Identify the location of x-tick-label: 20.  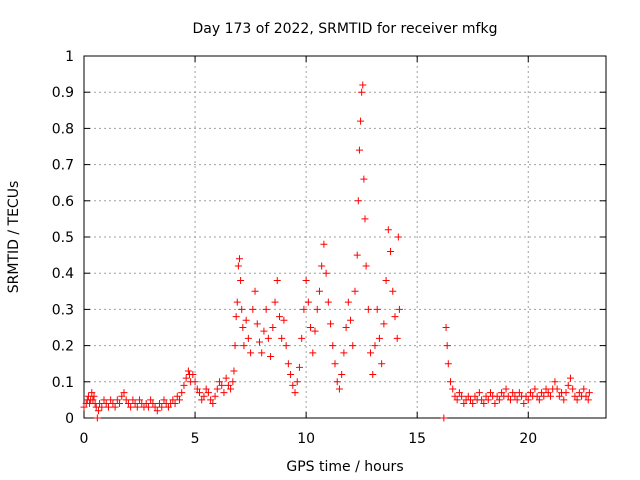
(528, 439).